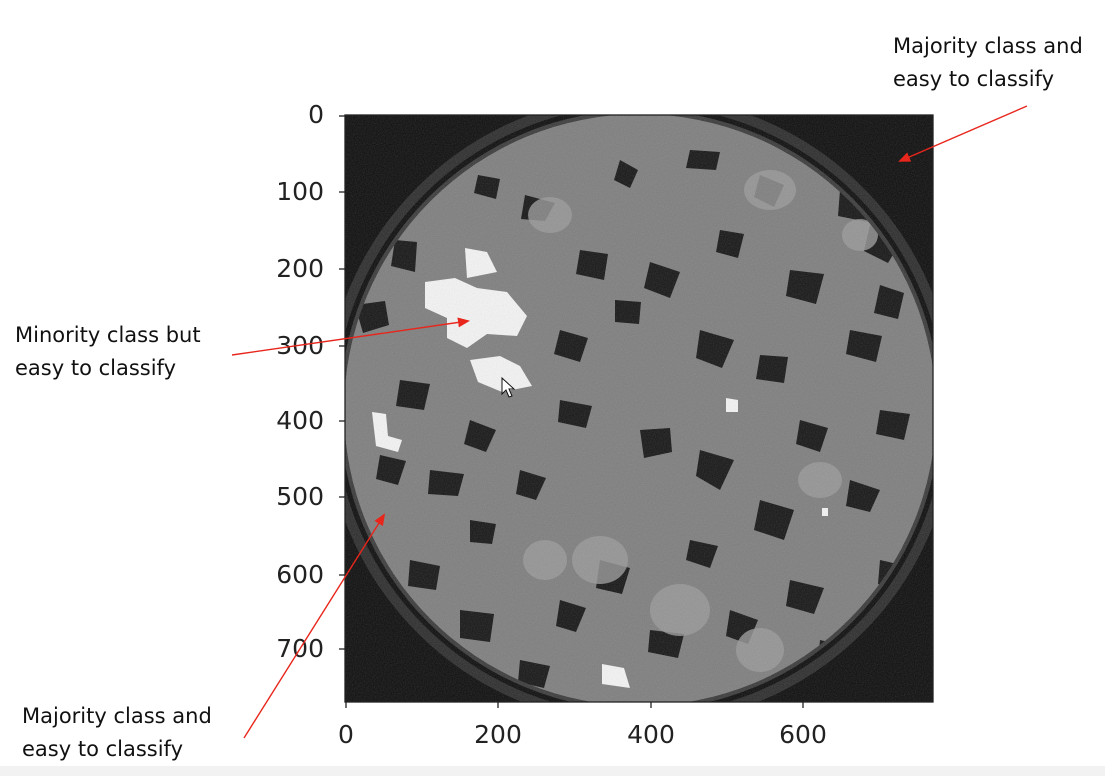 The height and width of the screenshot is (776, 1105). Describe the element at coordinates (346, 734) in the screenshot. I see `x-tick-label: 0` at that location.